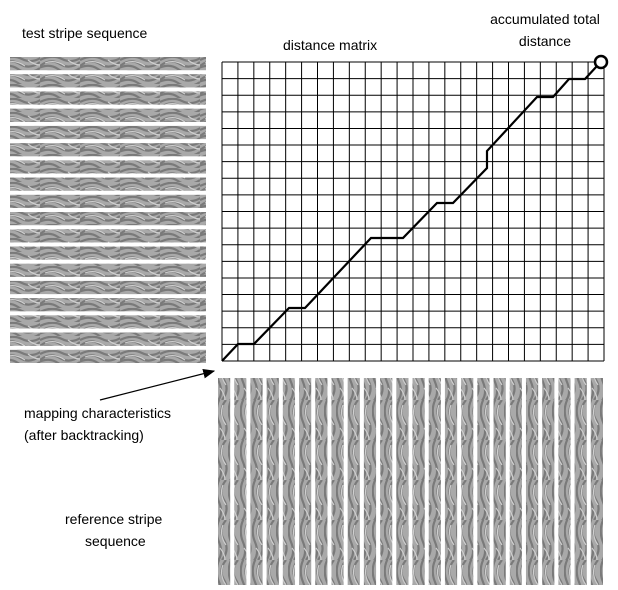  I want to click on label: sequence, so click(115, 541).